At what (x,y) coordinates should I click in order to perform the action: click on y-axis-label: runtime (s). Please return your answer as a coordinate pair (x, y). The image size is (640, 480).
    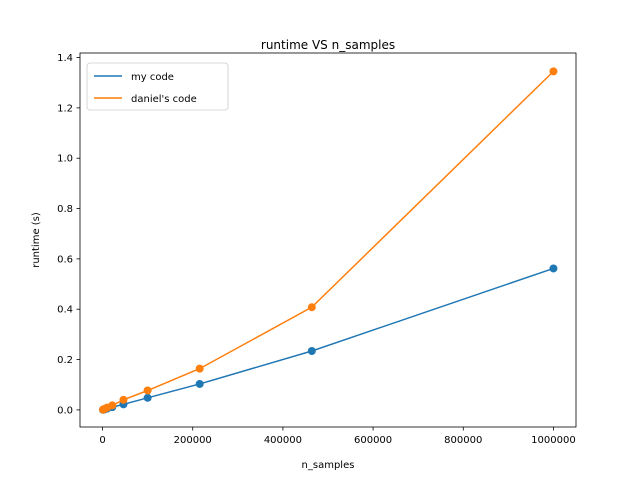
    Looking at the image, I should click on (36, 240).